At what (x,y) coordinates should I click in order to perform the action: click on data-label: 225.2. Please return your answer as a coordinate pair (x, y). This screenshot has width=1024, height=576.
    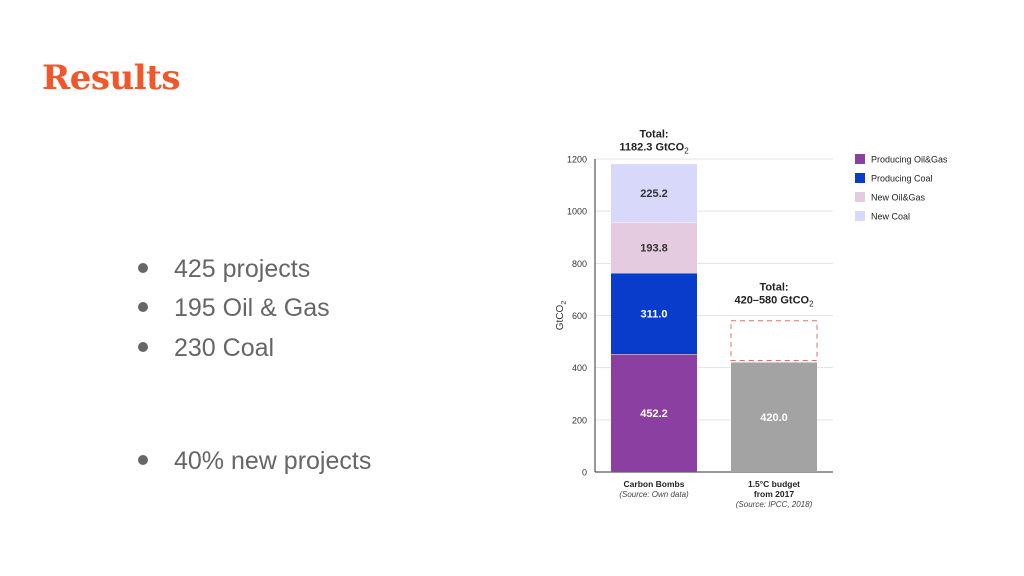
    Looking at the image, I should click on (654, 194).